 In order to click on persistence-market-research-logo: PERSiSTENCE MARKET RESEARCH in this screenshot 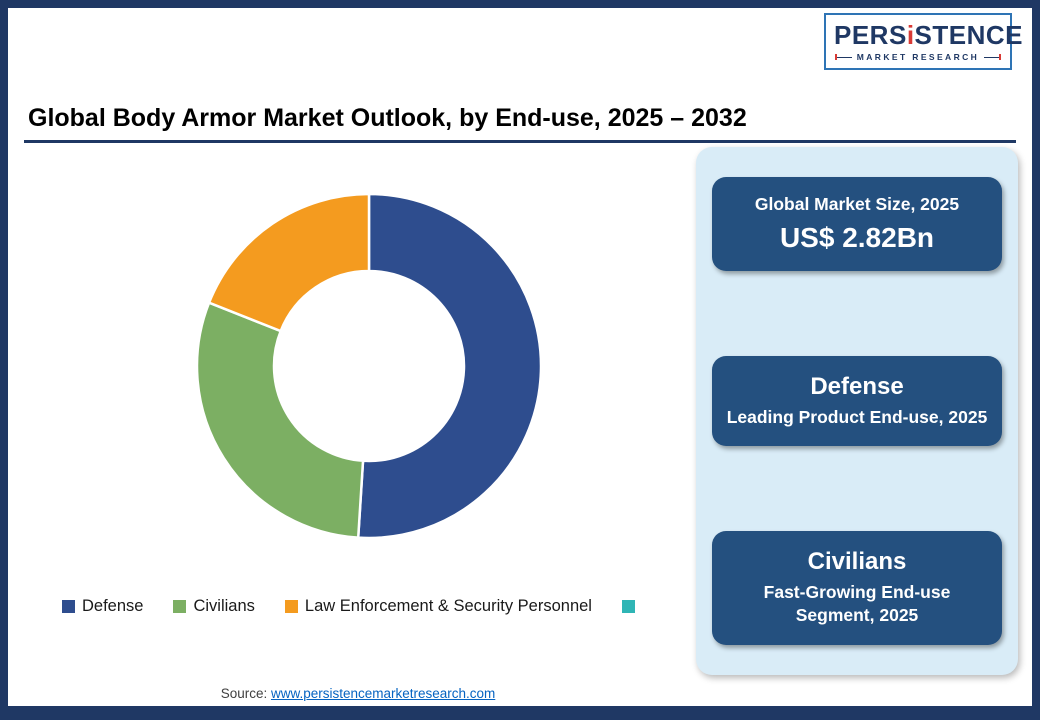, I will do `click(924, 41)`.